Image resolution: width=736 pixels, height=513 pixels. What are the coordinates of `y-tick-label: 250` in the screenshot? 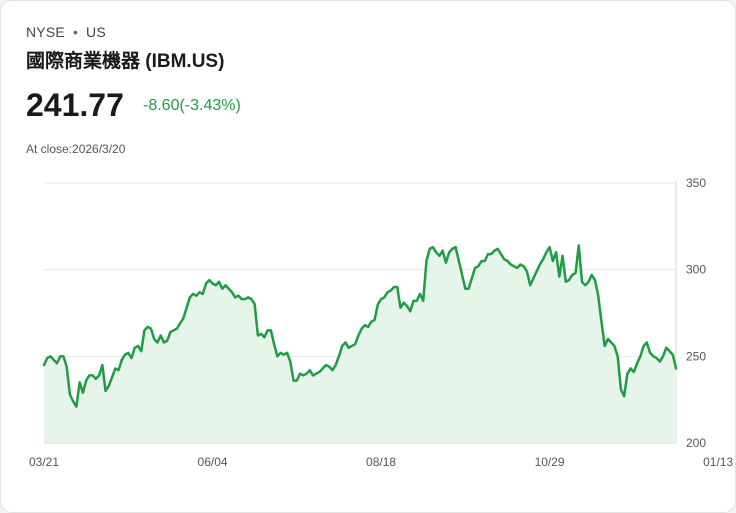 It's located at (696, 356).